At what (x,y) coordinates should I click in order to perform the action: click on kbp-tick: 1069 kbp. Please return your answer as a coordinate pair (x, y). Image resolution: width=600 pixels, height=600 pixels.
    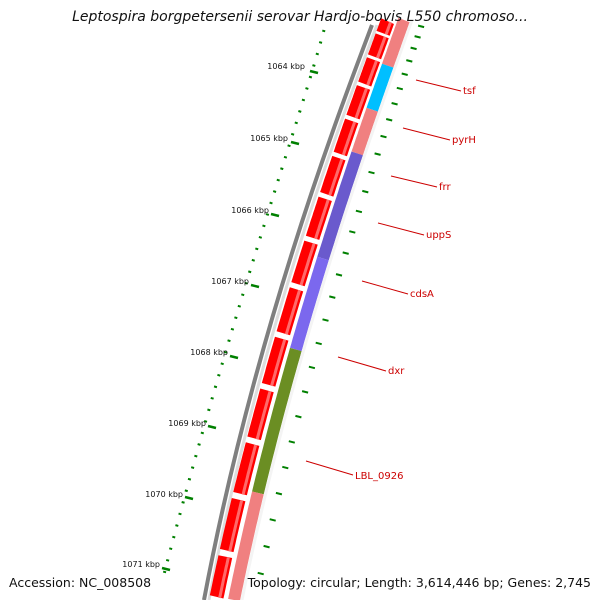
    Looking at the image, I should click on (192, 424).